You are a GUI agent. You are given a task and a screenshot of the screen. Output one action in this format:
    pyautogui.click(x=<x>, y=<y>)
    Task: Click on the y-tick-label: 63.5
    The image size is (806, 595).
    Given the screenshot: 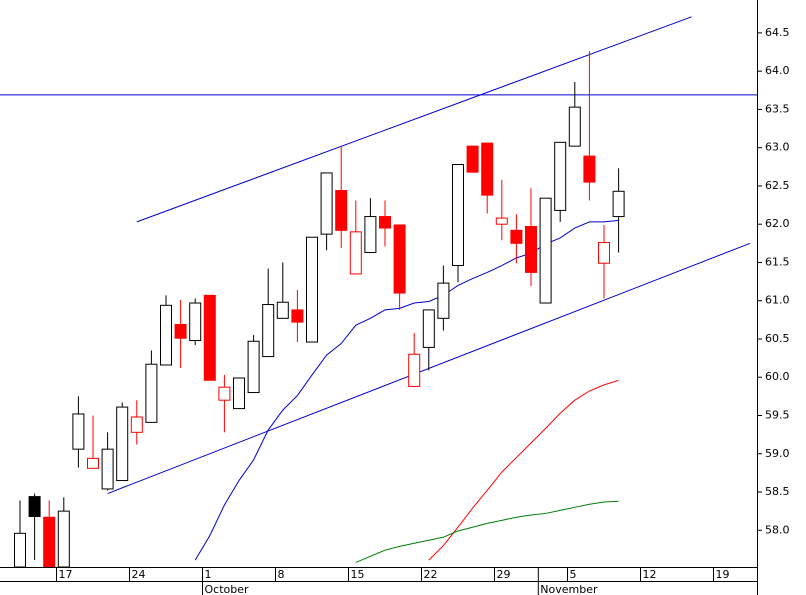 What is the action you would take?
    pyautogui.click(x=777, y=108)
    